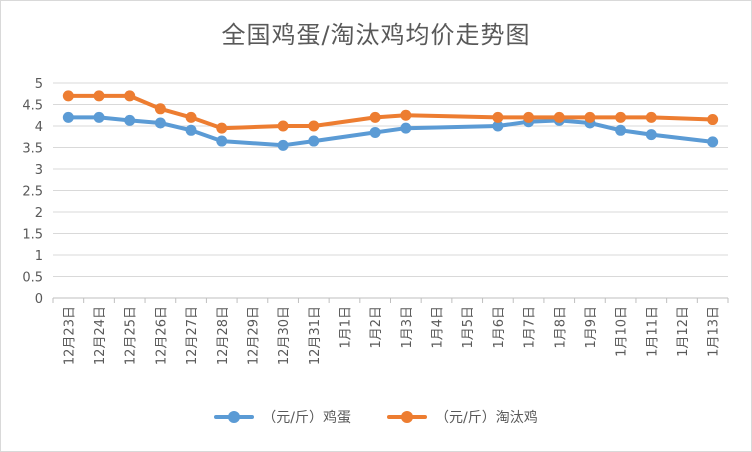 This screenshot has height=452, width=752. What do you see at coordinates (376, 417) in the screenshot?
I see `legend: （元/斤）鸡蛋 （元/斤）淘汰鸡` at bounding box center [376, 417].